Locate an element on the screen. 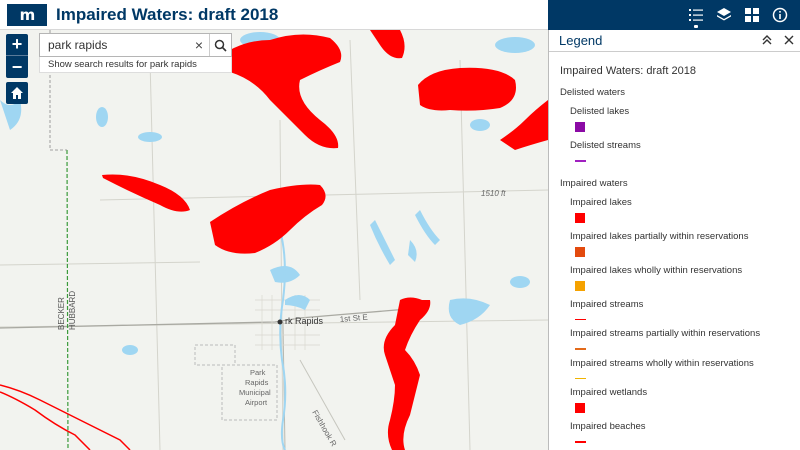  legend-group-title: Impaired waters is located at coordinates (594, 183).